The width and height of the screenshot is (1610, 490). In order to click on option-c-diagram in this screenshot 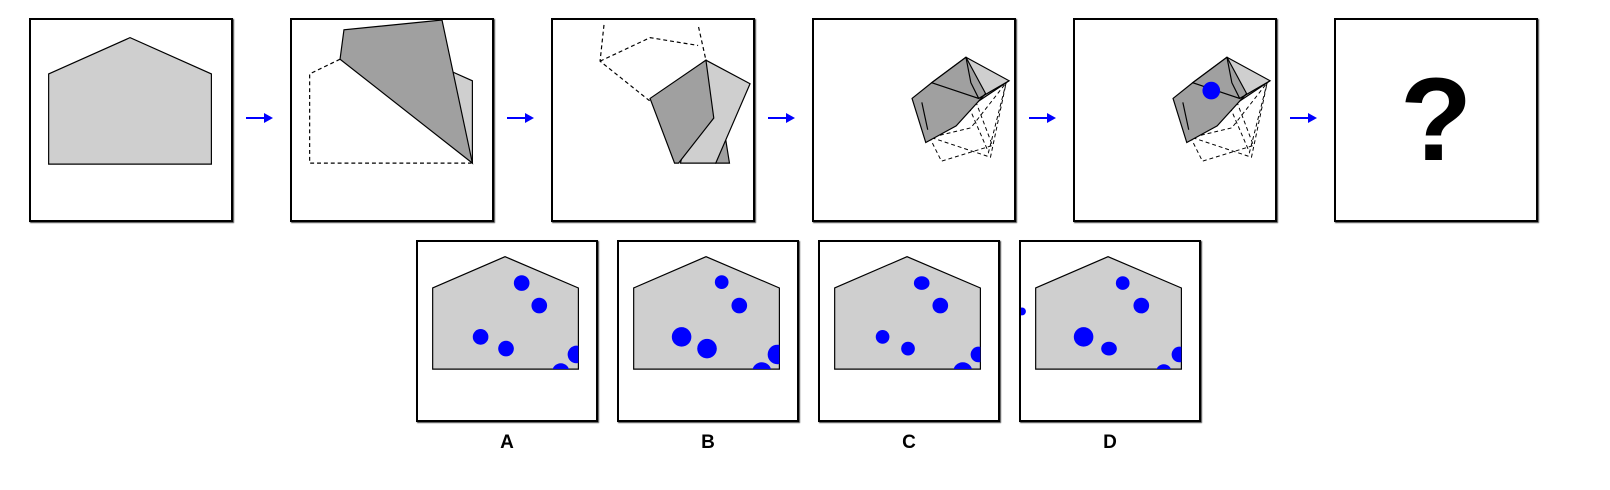, I will do `click(907, 313)`.